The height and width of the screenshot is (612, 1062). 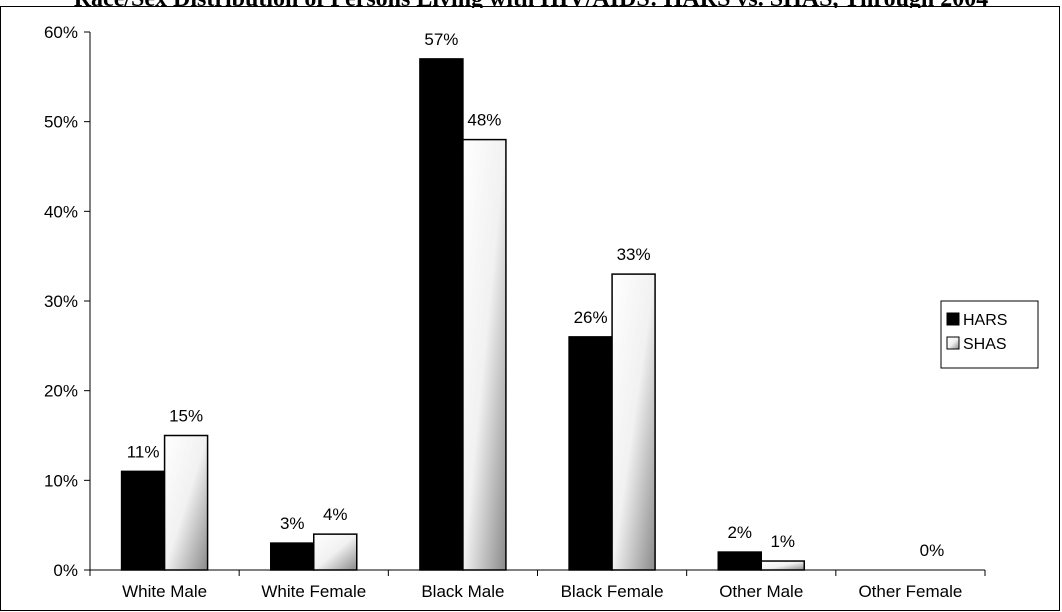 What do you see at coordinates (61, 122) in the screenshot?
I see `y-tick-label: 50%` at bounding box center [61, 122].